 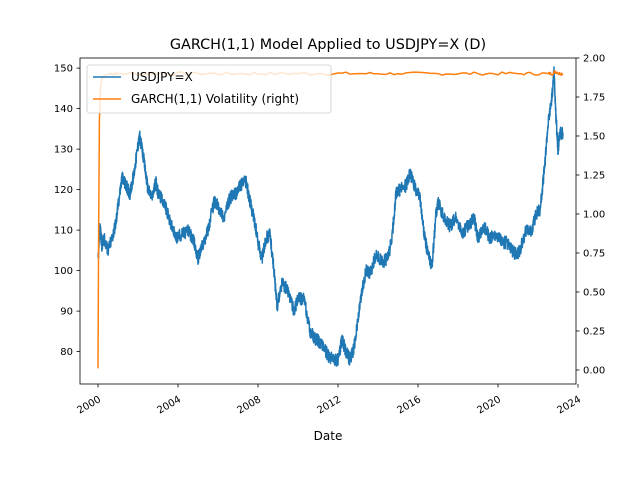 What do you see at coordinates (594, 215) in the screenshot?
I see `y-right-tick-label: 1.00` at bounding box center [594, 215].